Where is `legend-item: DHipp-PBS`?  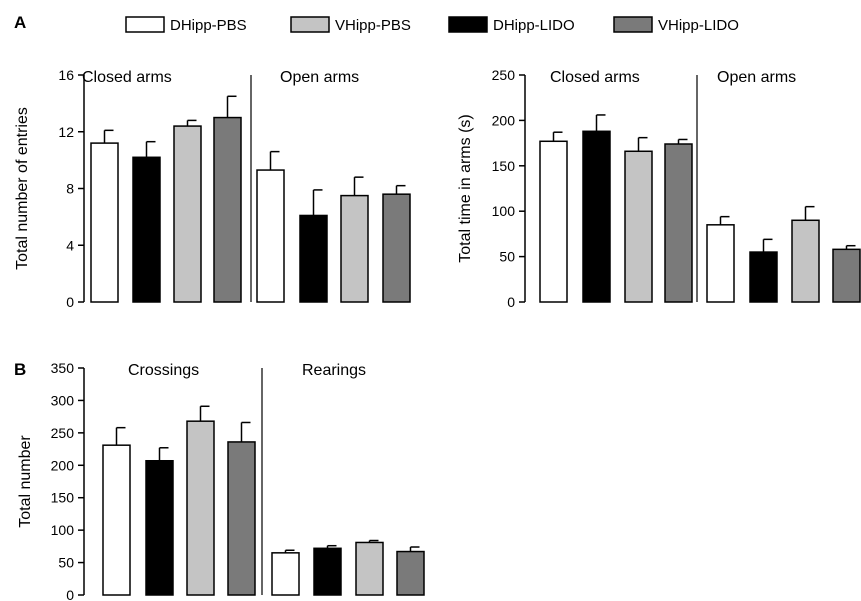
legend-item: DHipp-PBS is located at coordinates (186, 25).